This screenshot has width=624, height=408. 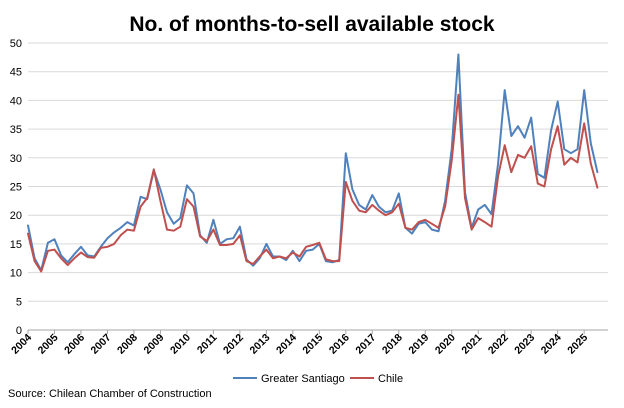 I want to click on y-tick-label: 50, so click(x=16, y=44).